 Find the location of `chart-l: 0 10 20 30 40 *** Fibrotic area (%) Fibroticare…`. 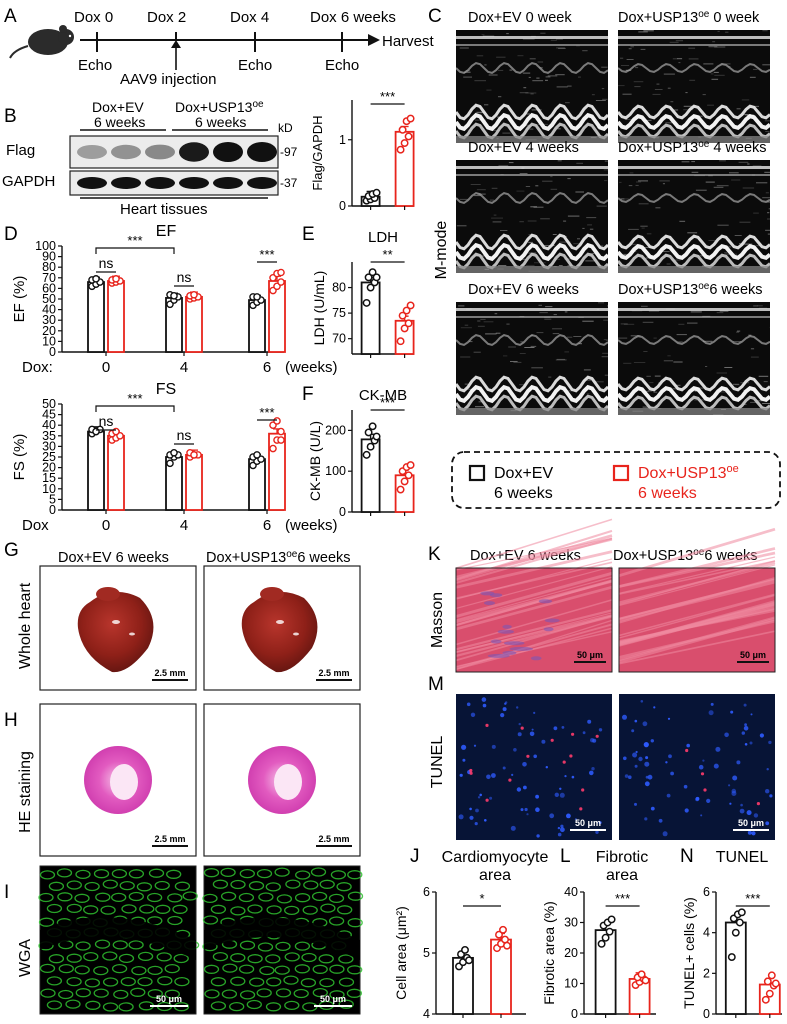

chart-l: 0 10 20 30 40 *** Fibrotic area (%) Fibroticare… is located at coordinates (598, 935).